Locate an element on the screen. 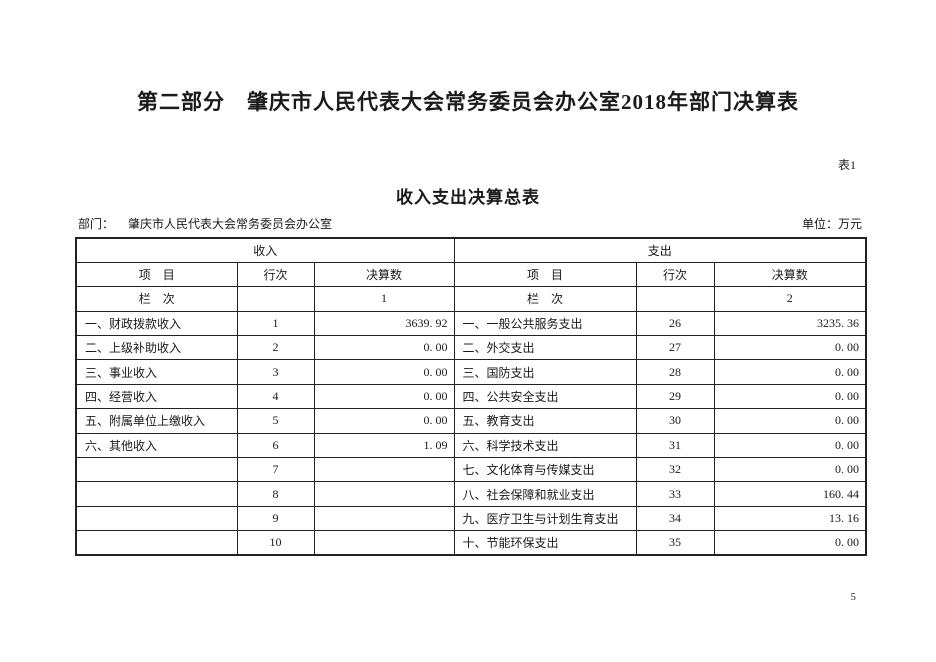 The image size is (936, 662). table-row: 六、其他收入 6 1. 09 六、科学技术支出 31 0. 00 is located at coordinates (471, 445).